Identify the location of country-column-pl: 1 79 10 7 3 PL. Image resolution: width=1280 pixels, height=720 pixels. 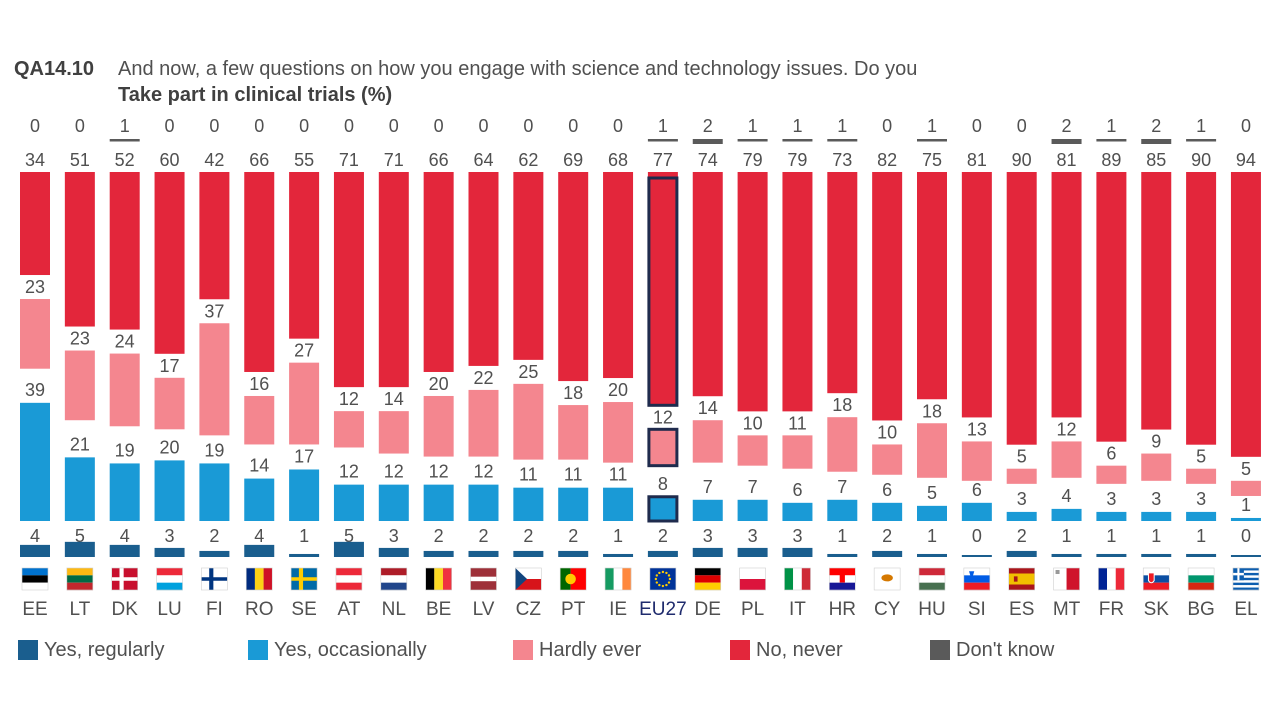
(752, 368).